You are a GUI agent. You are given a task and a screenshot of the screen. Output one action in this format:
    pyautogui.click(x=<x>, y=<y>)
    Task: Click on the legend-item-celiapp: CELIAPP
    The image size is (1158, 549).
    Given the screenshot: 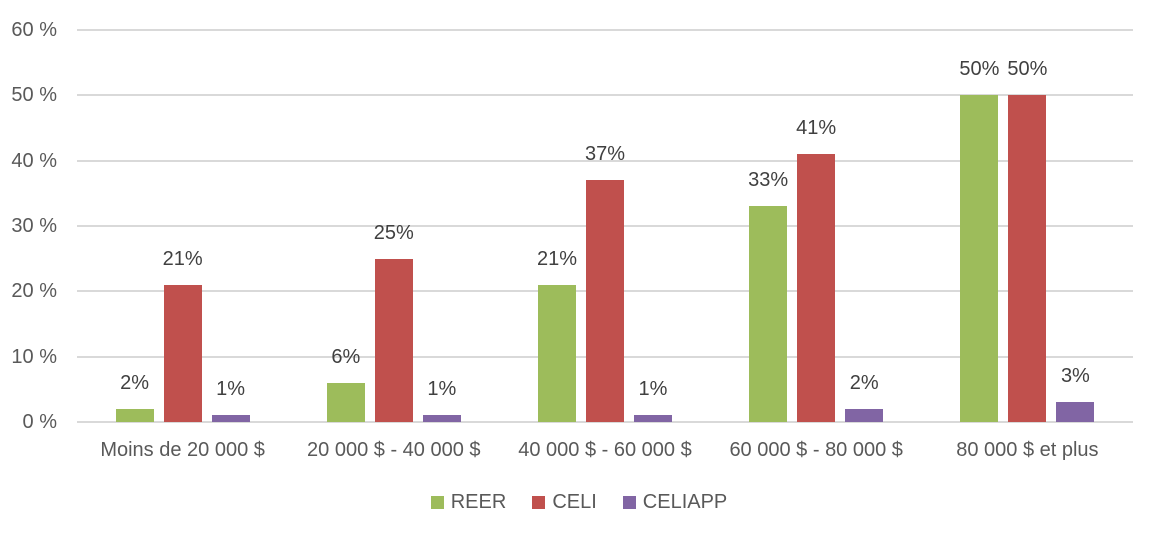 What is the action you would take?
    pyautogui.click(x=675, y=502)
    